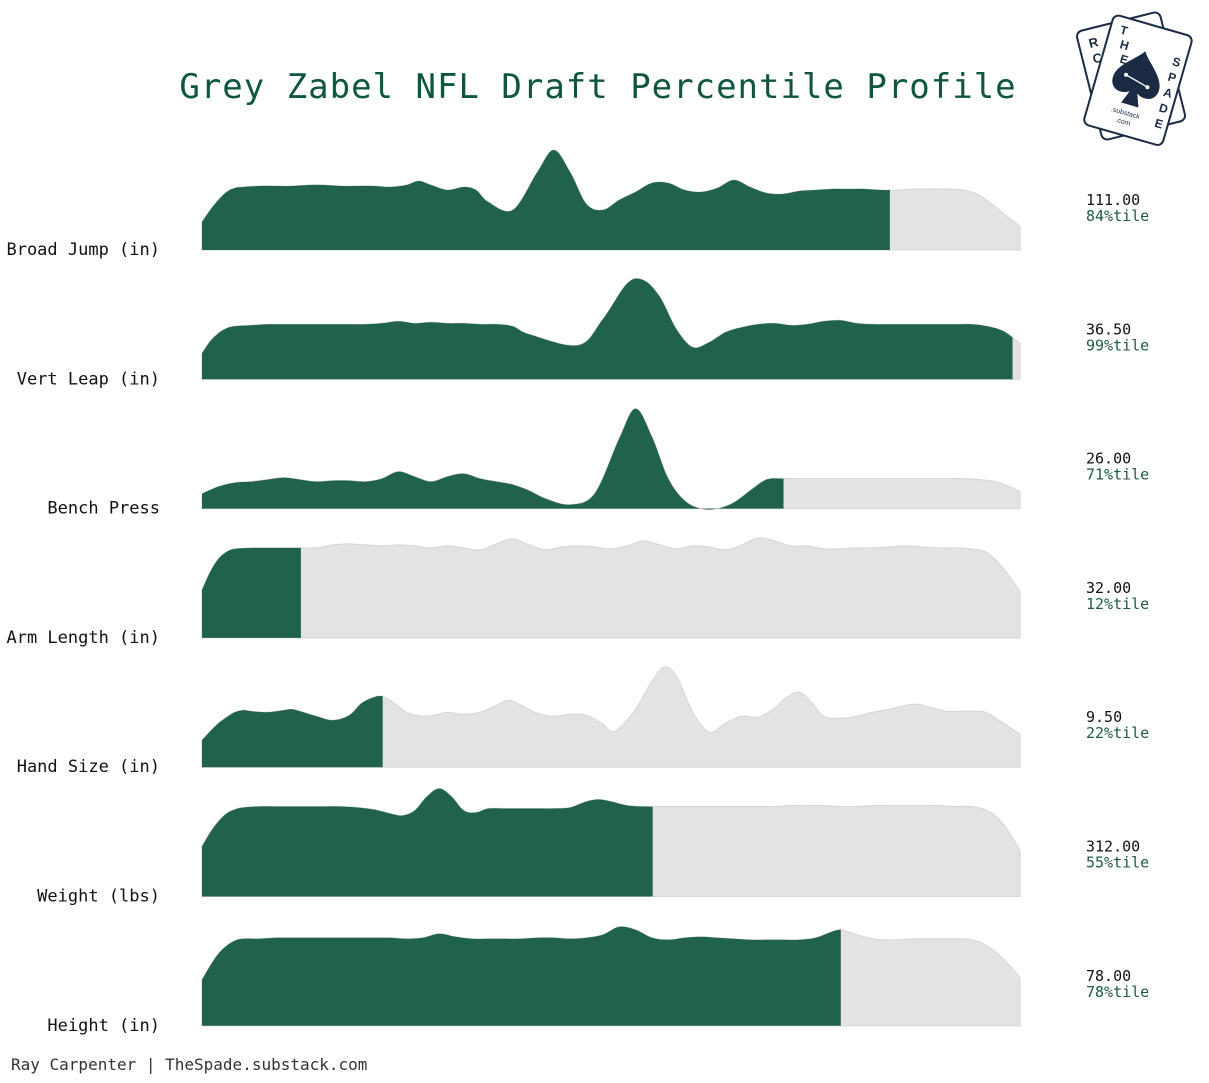 This screenshot has height=1083, width=1209. Describe the element at coordinates (1117, 216) in the screenshot. I see `metric-percentile: 84%tile` at that location.